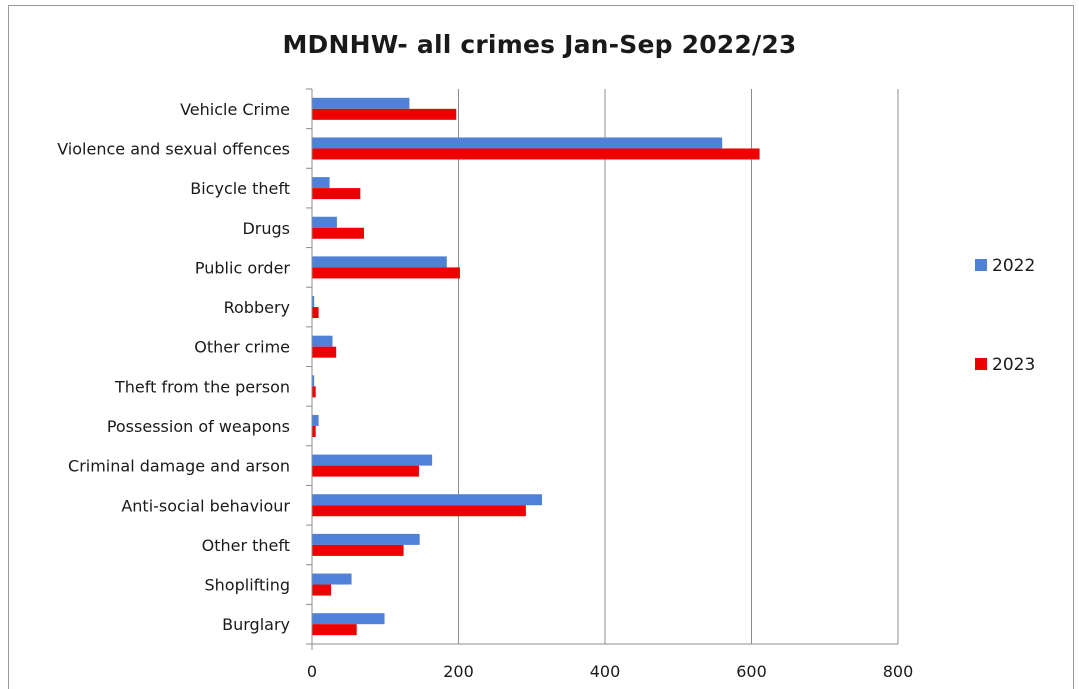  Describe the element at coordinates (202, 386) in the screenshot. I see `category-label: Theft from the person` at that location.